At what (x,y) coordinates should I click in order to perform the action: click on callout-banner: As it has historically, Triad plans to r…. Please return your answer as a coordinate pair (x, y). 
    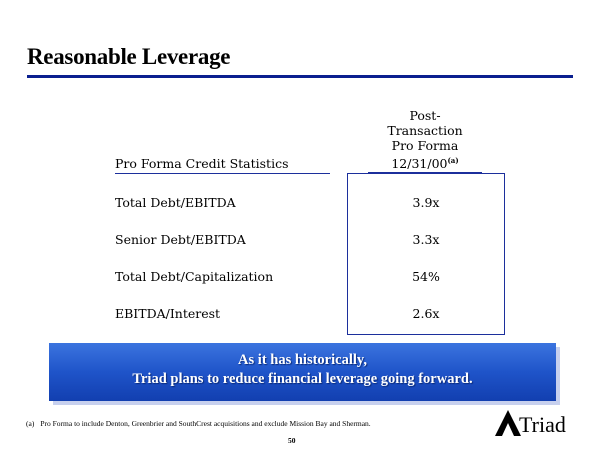
    Looking at the image, I should click on (302, 372).